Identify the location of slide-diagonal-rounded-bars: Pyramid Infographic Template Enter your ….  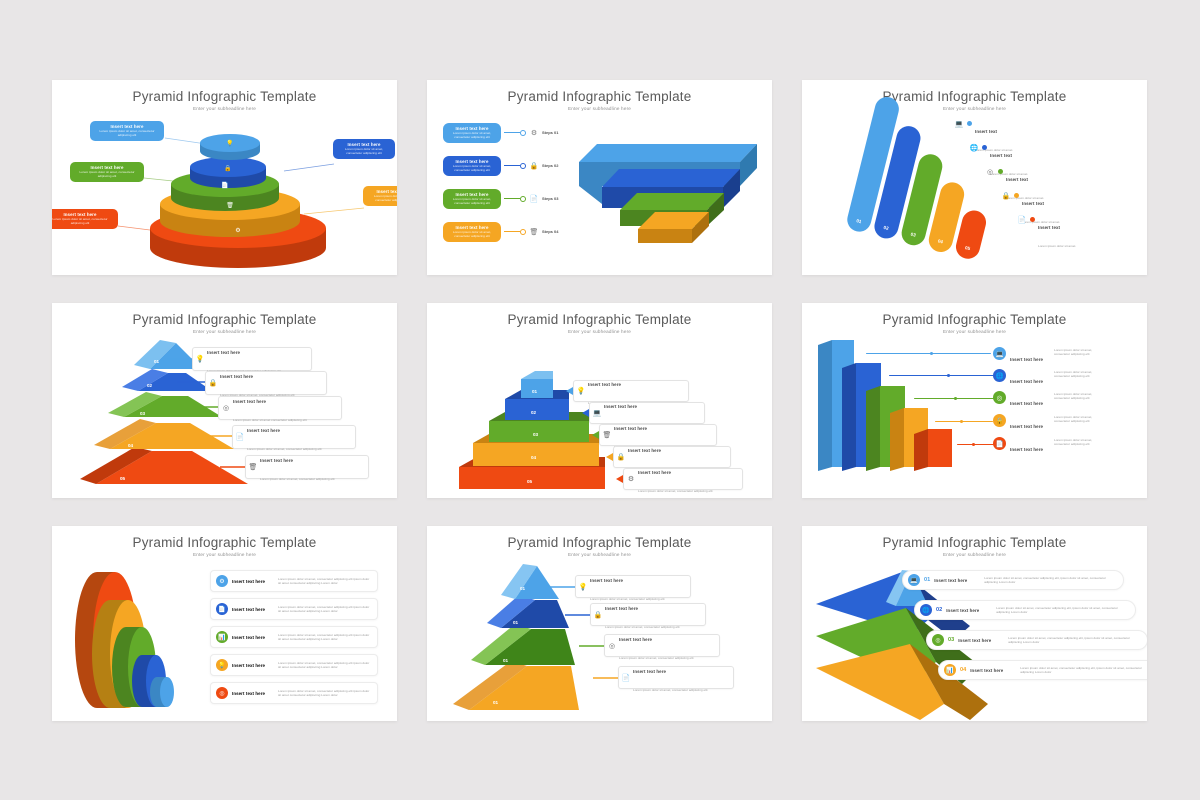
(974, 177).